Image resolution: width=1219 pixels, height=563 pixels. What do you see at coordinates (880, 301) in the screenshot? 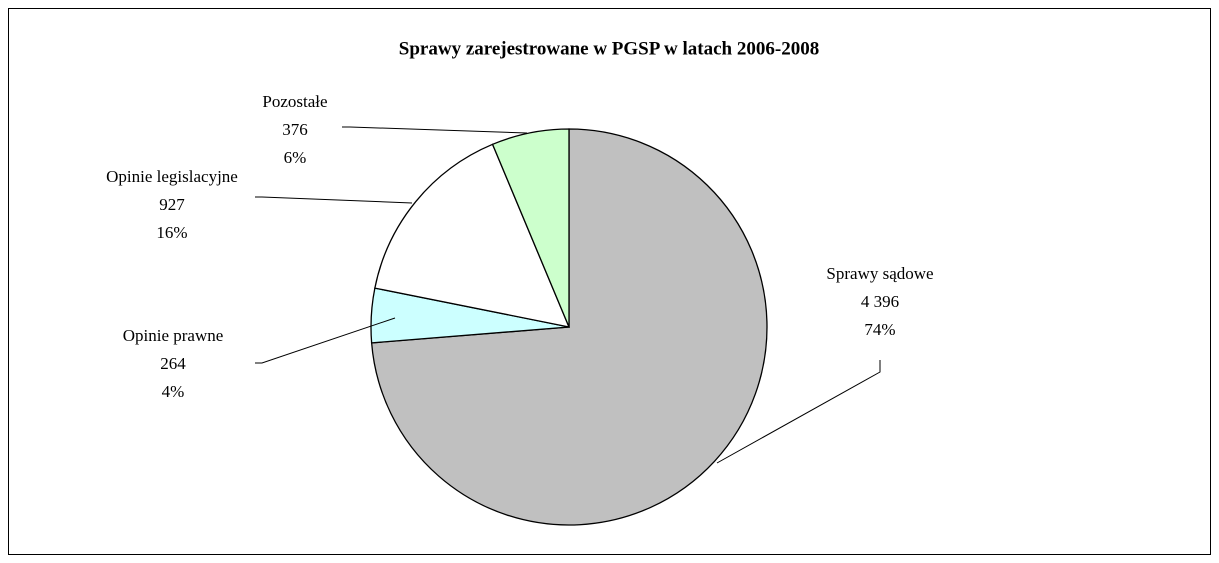
I see `slice-value: 4 396` at bounding box center [880, 301].